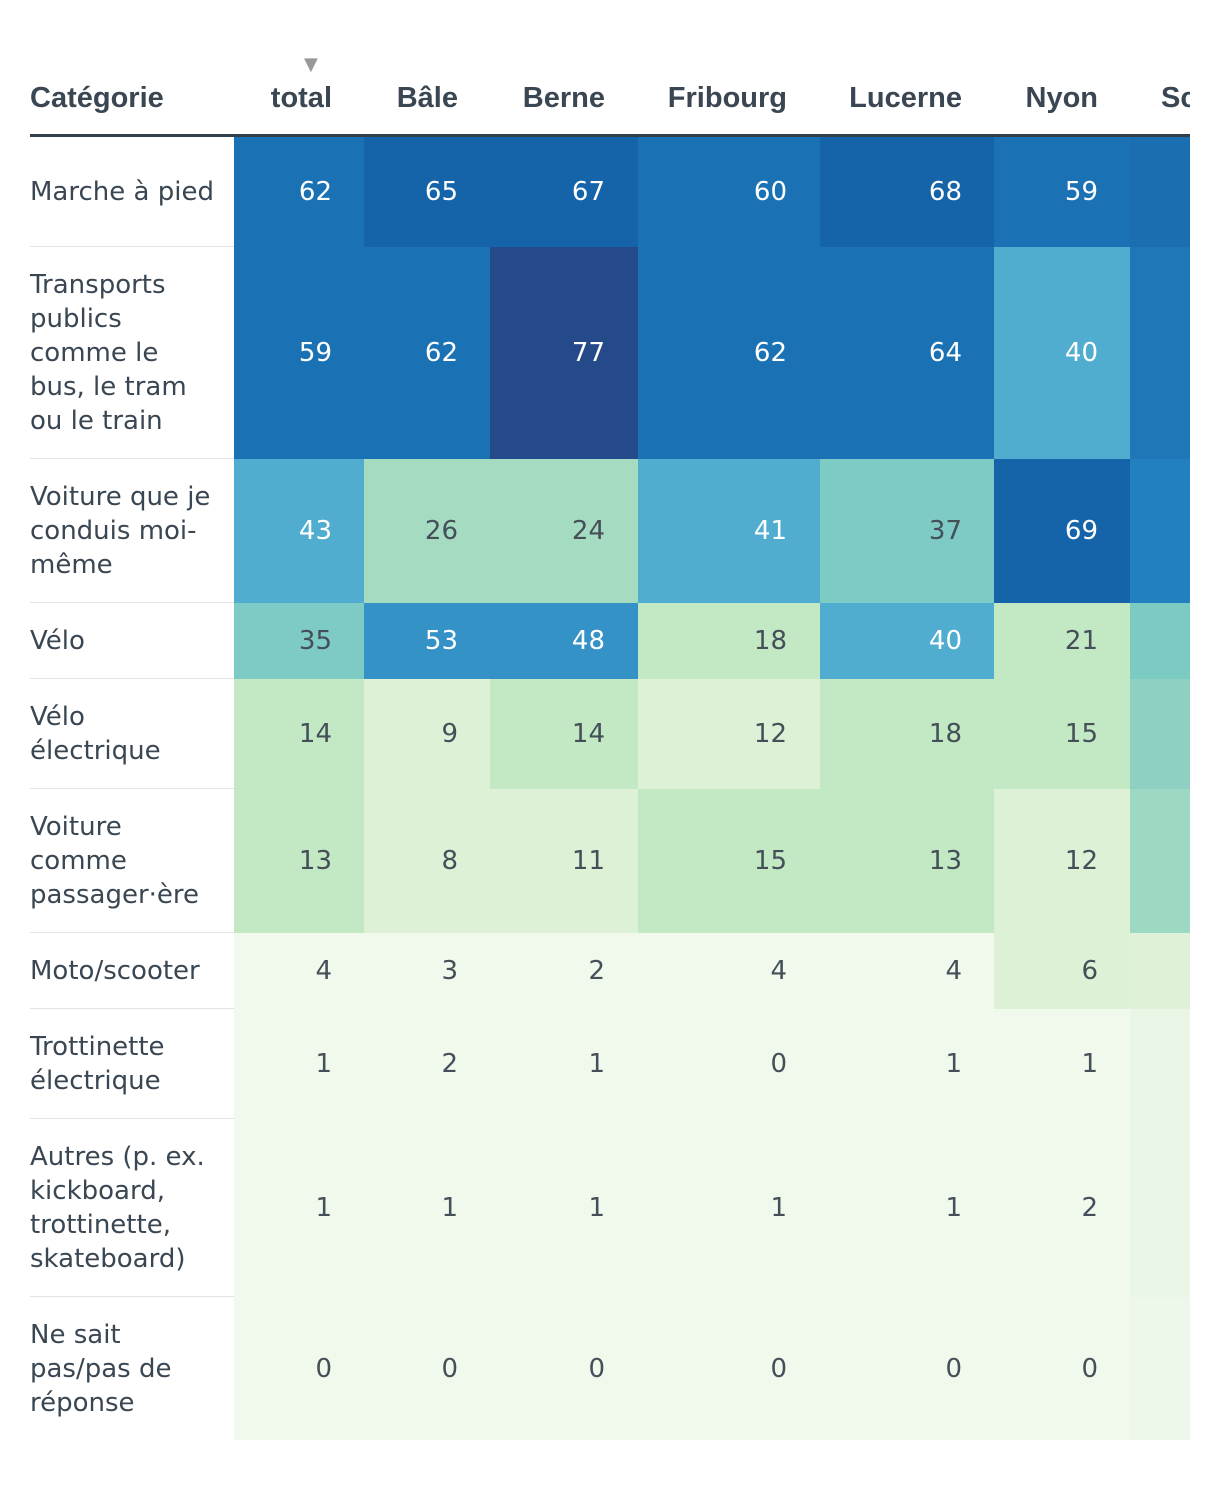 This screenshot has height=1490, width=1220. I want to click on row-header: Catégorie, so click(97, 98).